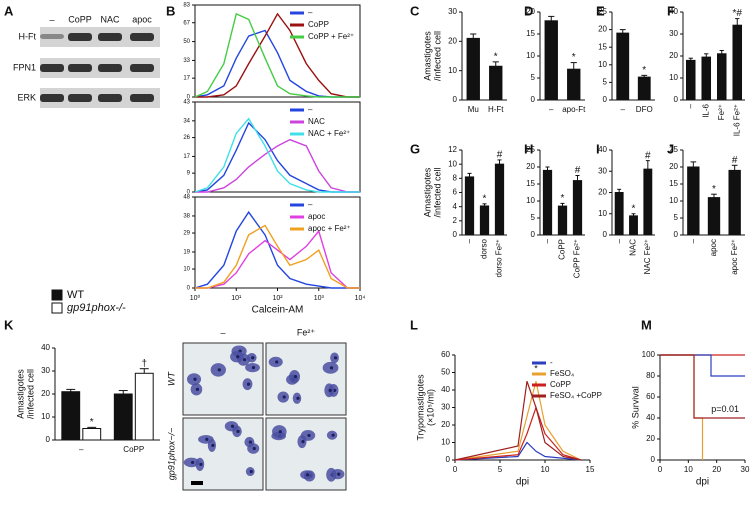  Describe the element at coordinates (716, 469) in the screenshot. I see `x-tick-label: 20` at that location.